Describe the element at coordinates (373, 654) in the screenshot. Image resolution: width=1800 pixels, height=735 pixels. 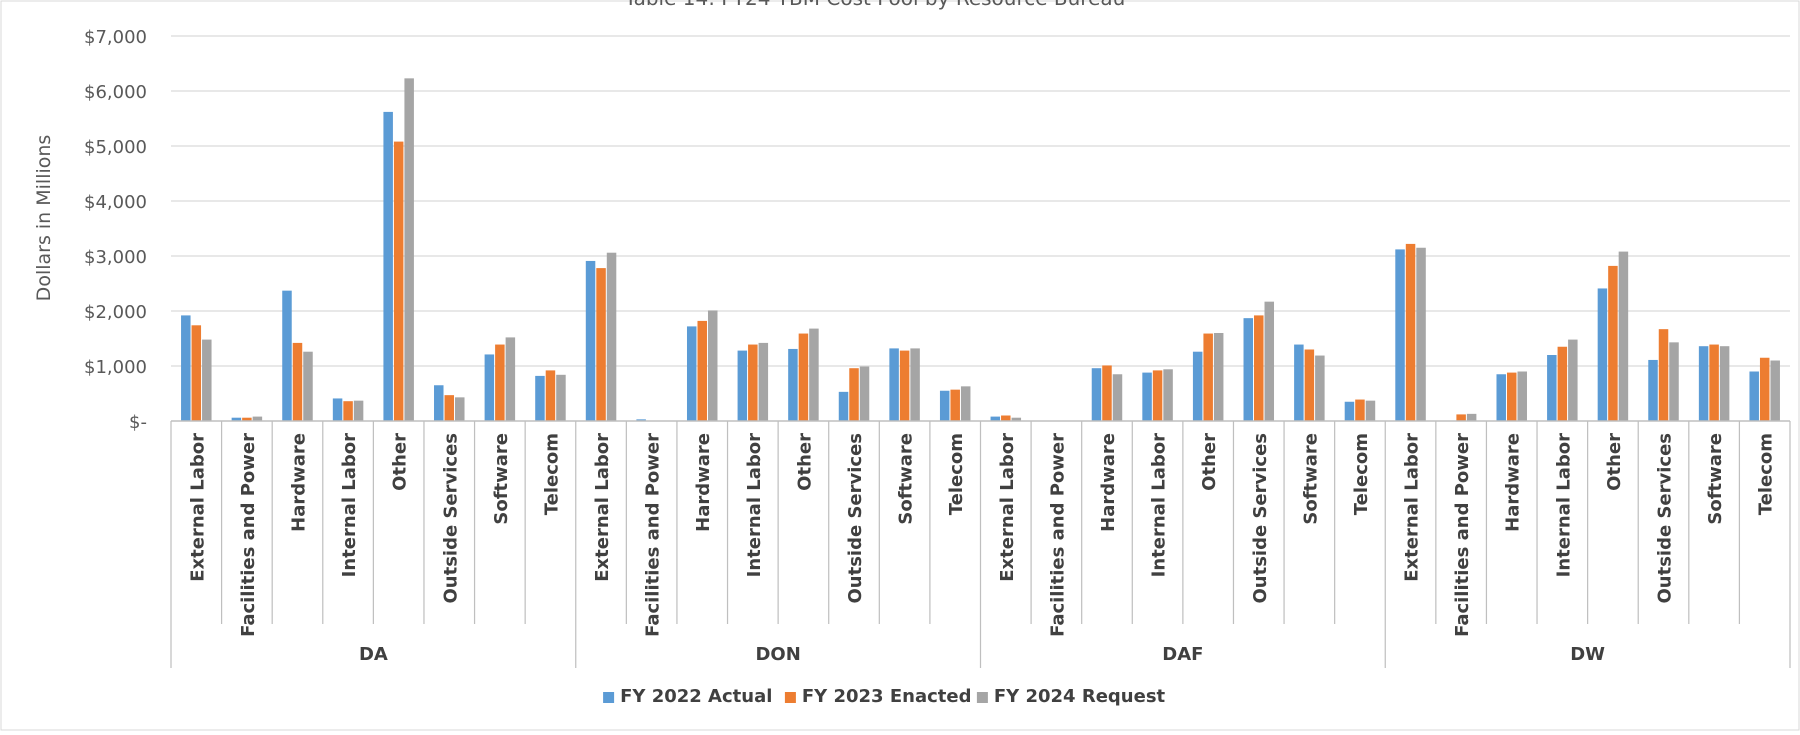
I see `group-label: DA` at that location.